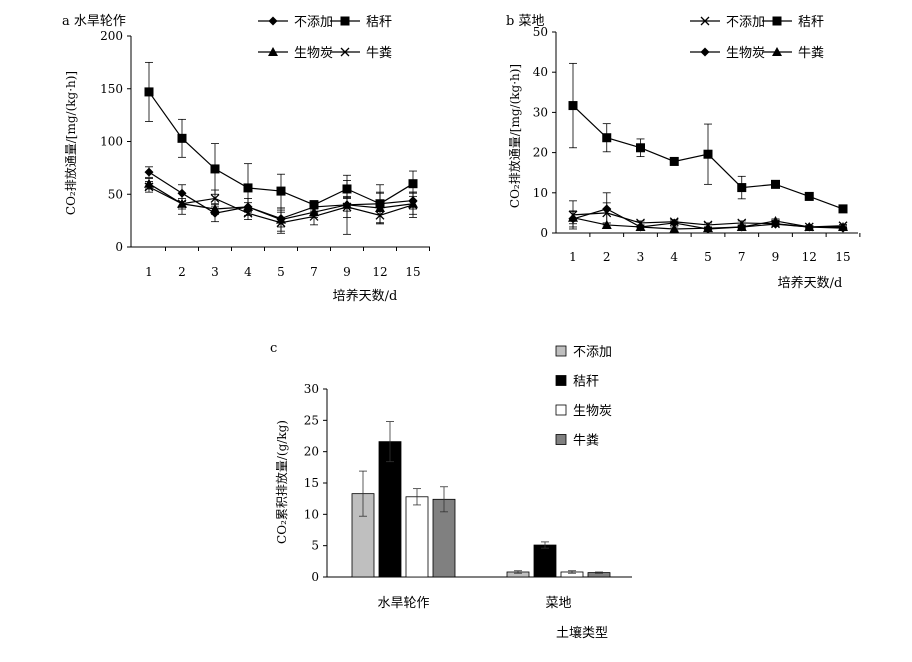 This screenshot has height=662, width=912. I want to click on panel-a-y-tick-label: 150, so click(111, 89).